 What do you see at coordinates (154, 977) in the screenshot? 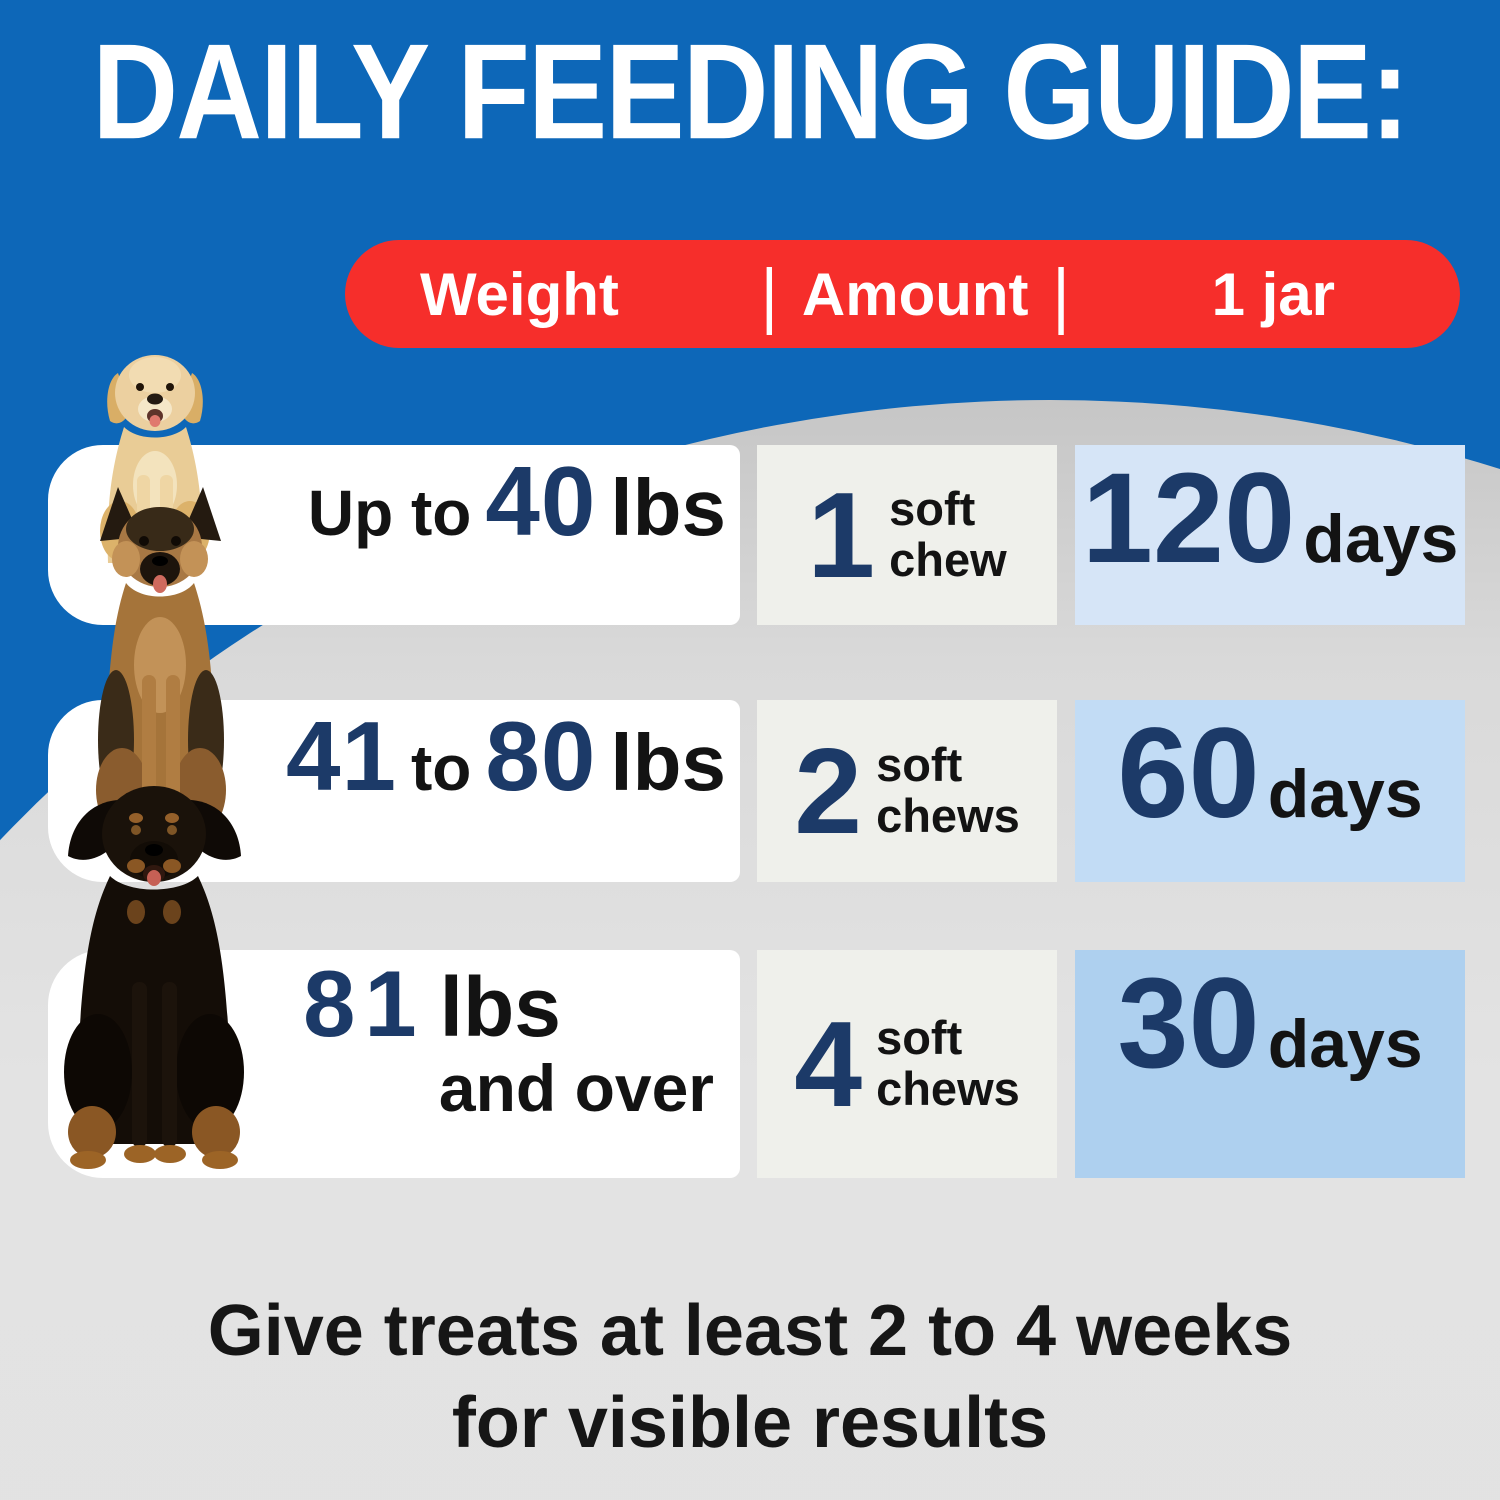
I see `black-and-tan-dog-photo` at bounding box center [154, 977].